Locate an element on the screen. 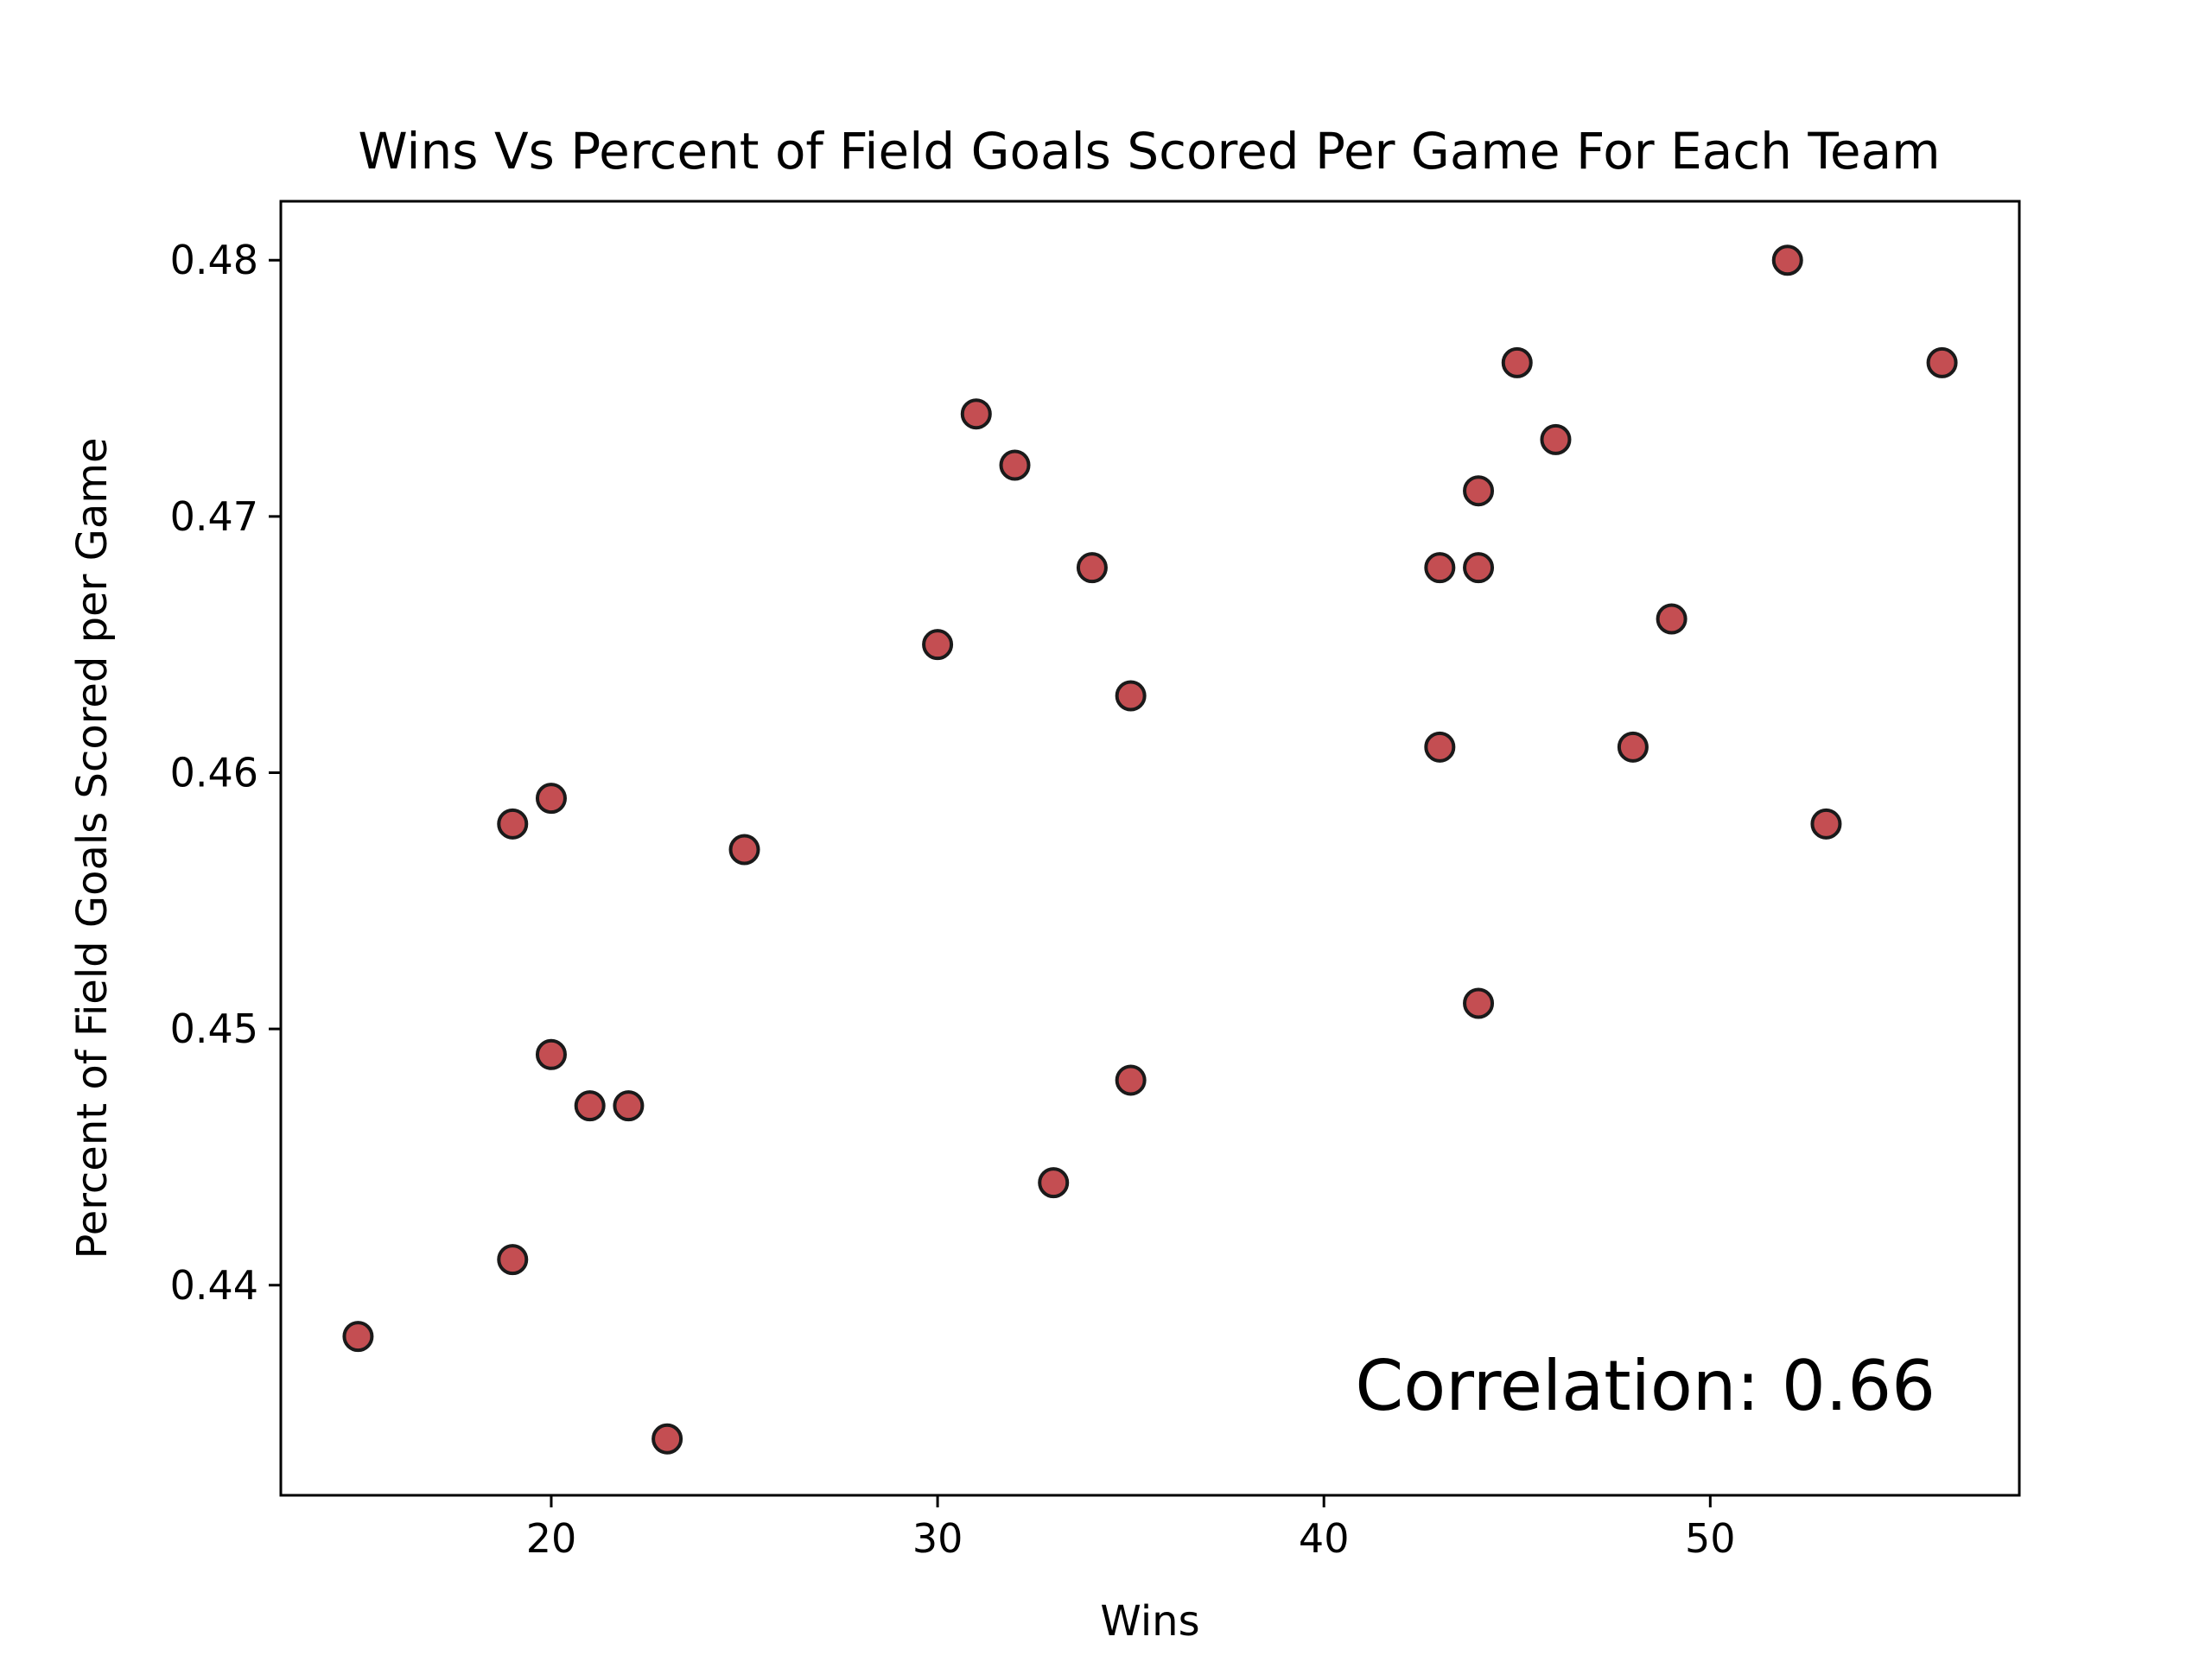 This screenshot has height=1662, width=2212. y-tick-label: 0.45 is located at coordinates (214, 1028).